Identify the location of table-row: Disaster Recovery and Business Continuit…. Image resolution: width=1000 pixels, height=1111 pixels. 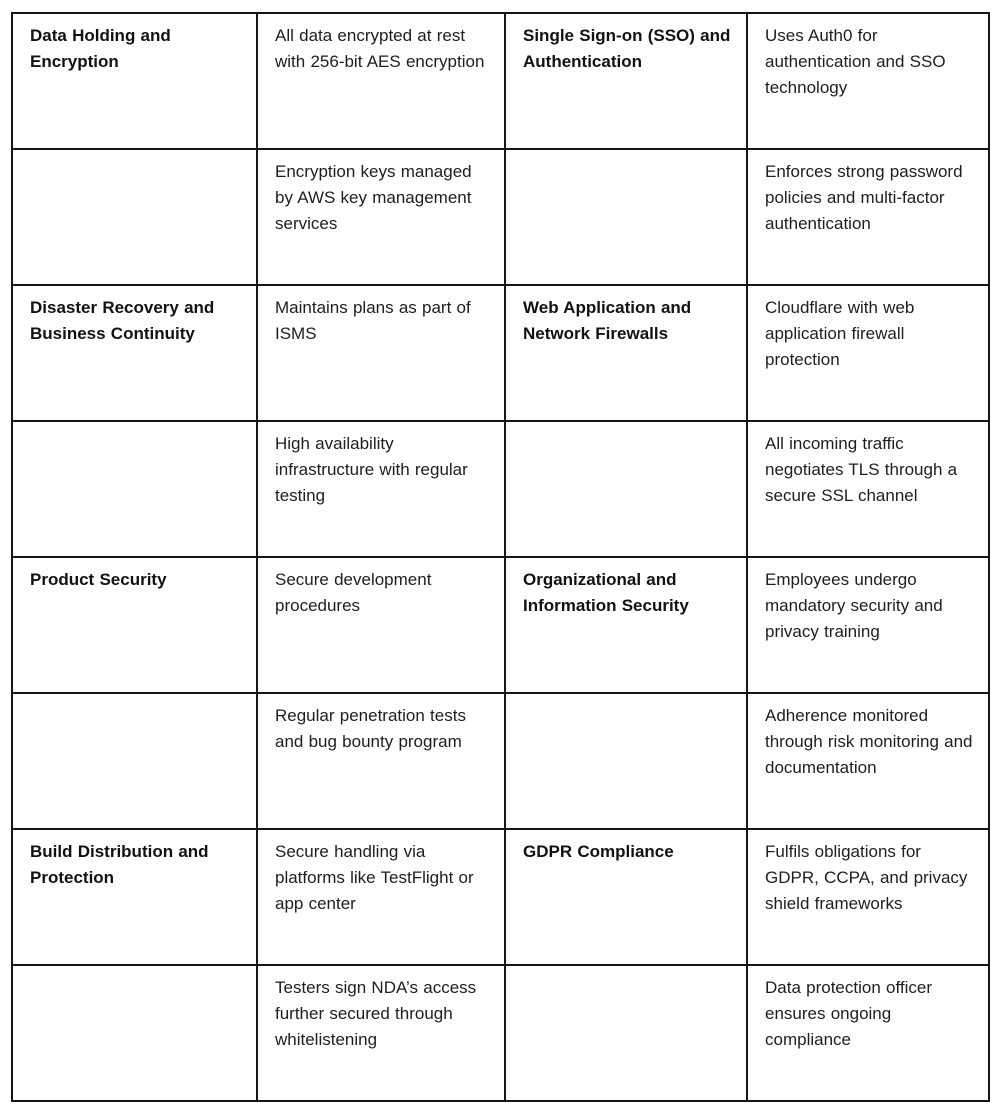
(500, 353).